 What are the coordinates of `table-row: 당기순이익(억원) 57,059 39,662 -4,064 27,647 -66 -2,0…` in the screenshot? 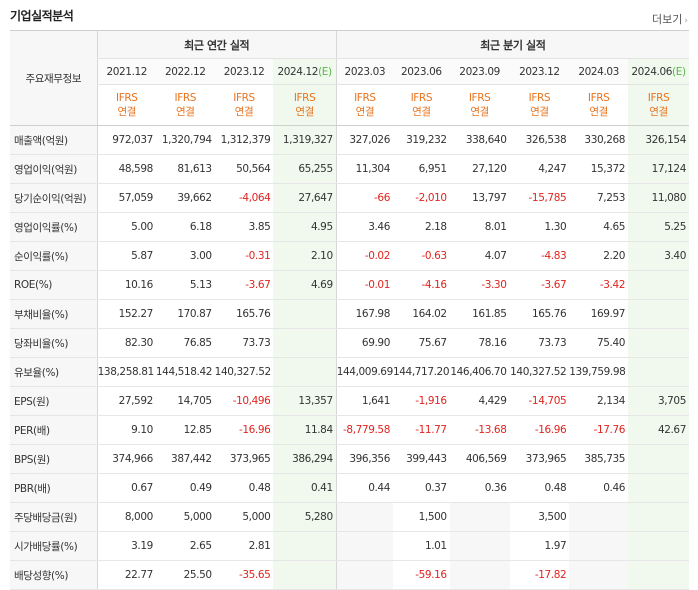 It's located at (349, 198).